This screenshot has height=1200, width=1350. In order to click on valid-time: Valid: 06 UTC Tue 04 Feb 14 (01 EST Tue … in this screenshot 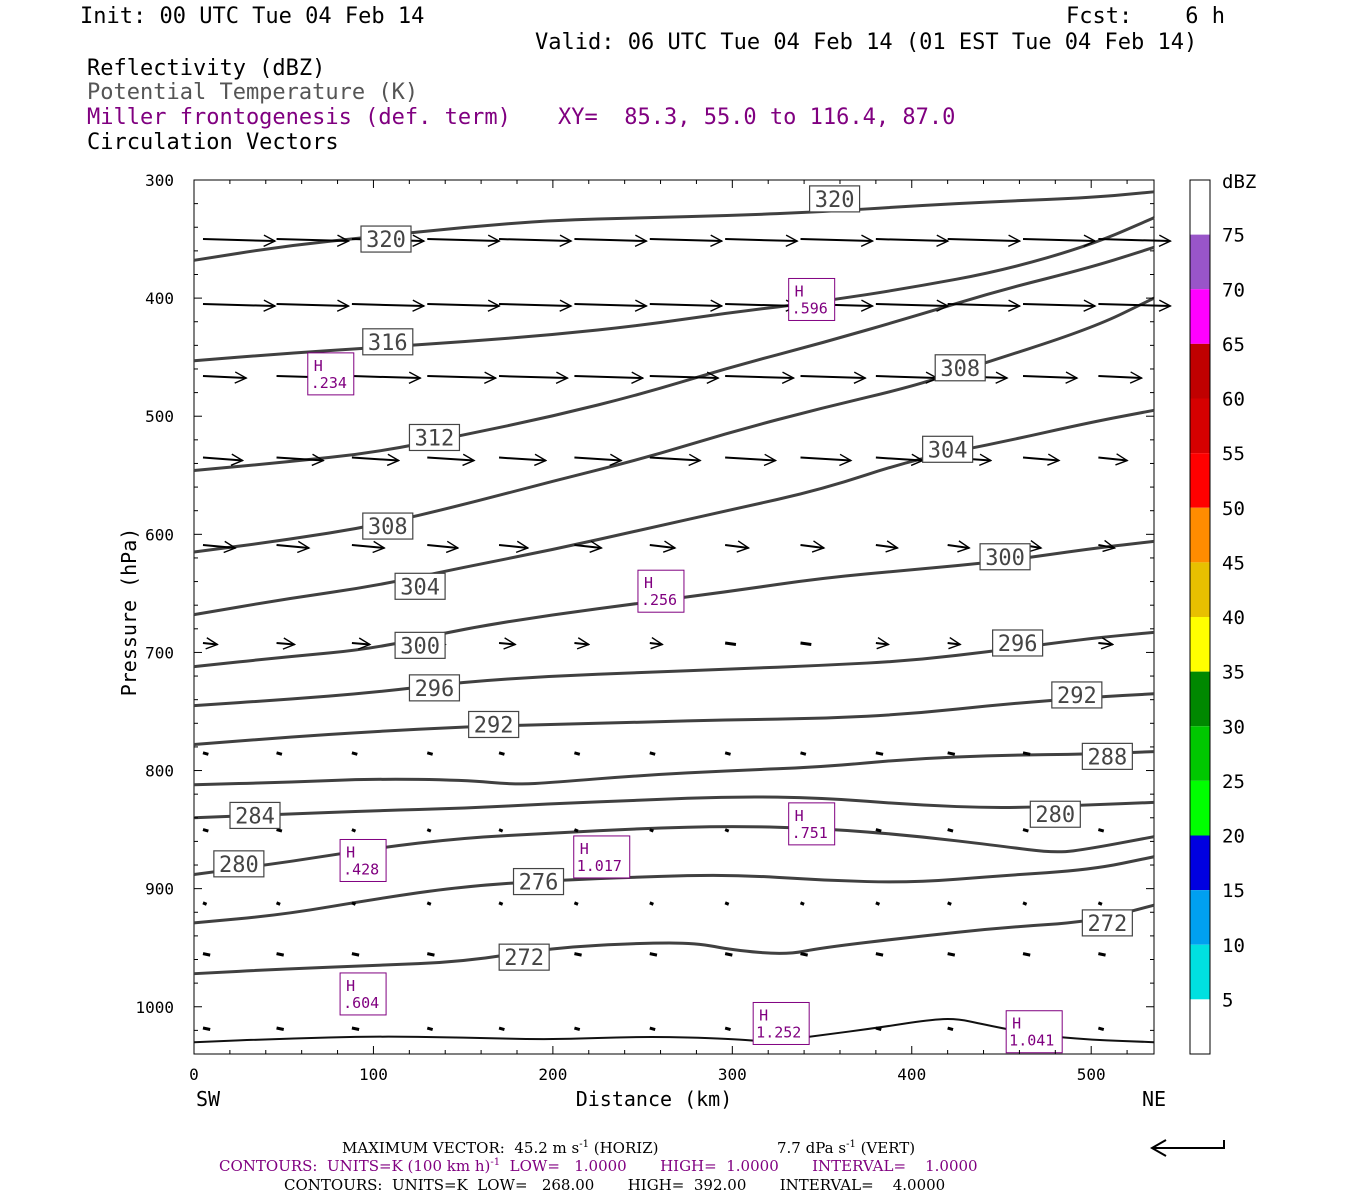, I will do `click(866, 42)`.